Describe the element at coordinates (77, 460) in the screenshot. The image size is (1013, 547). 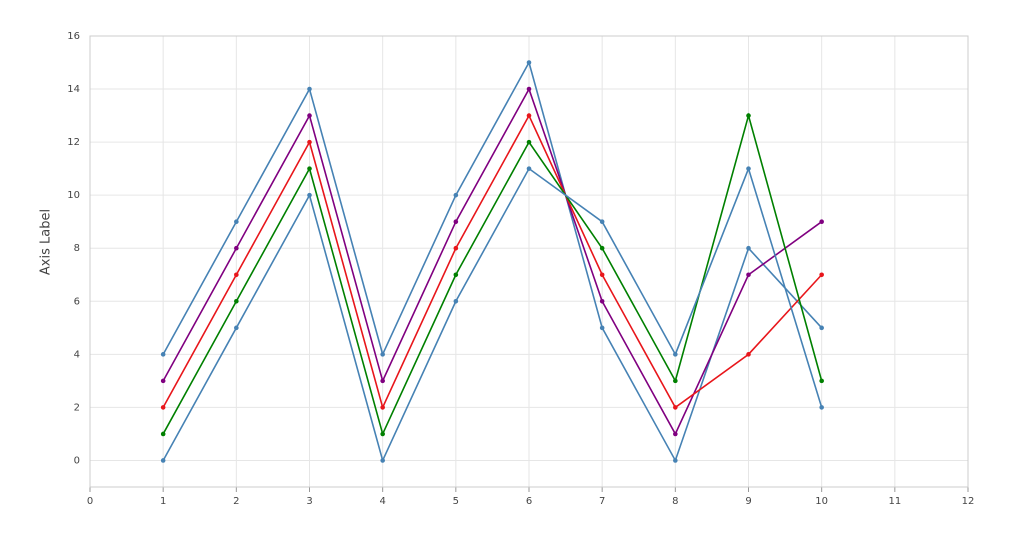
I see `y-tick-label: 0` at that location.